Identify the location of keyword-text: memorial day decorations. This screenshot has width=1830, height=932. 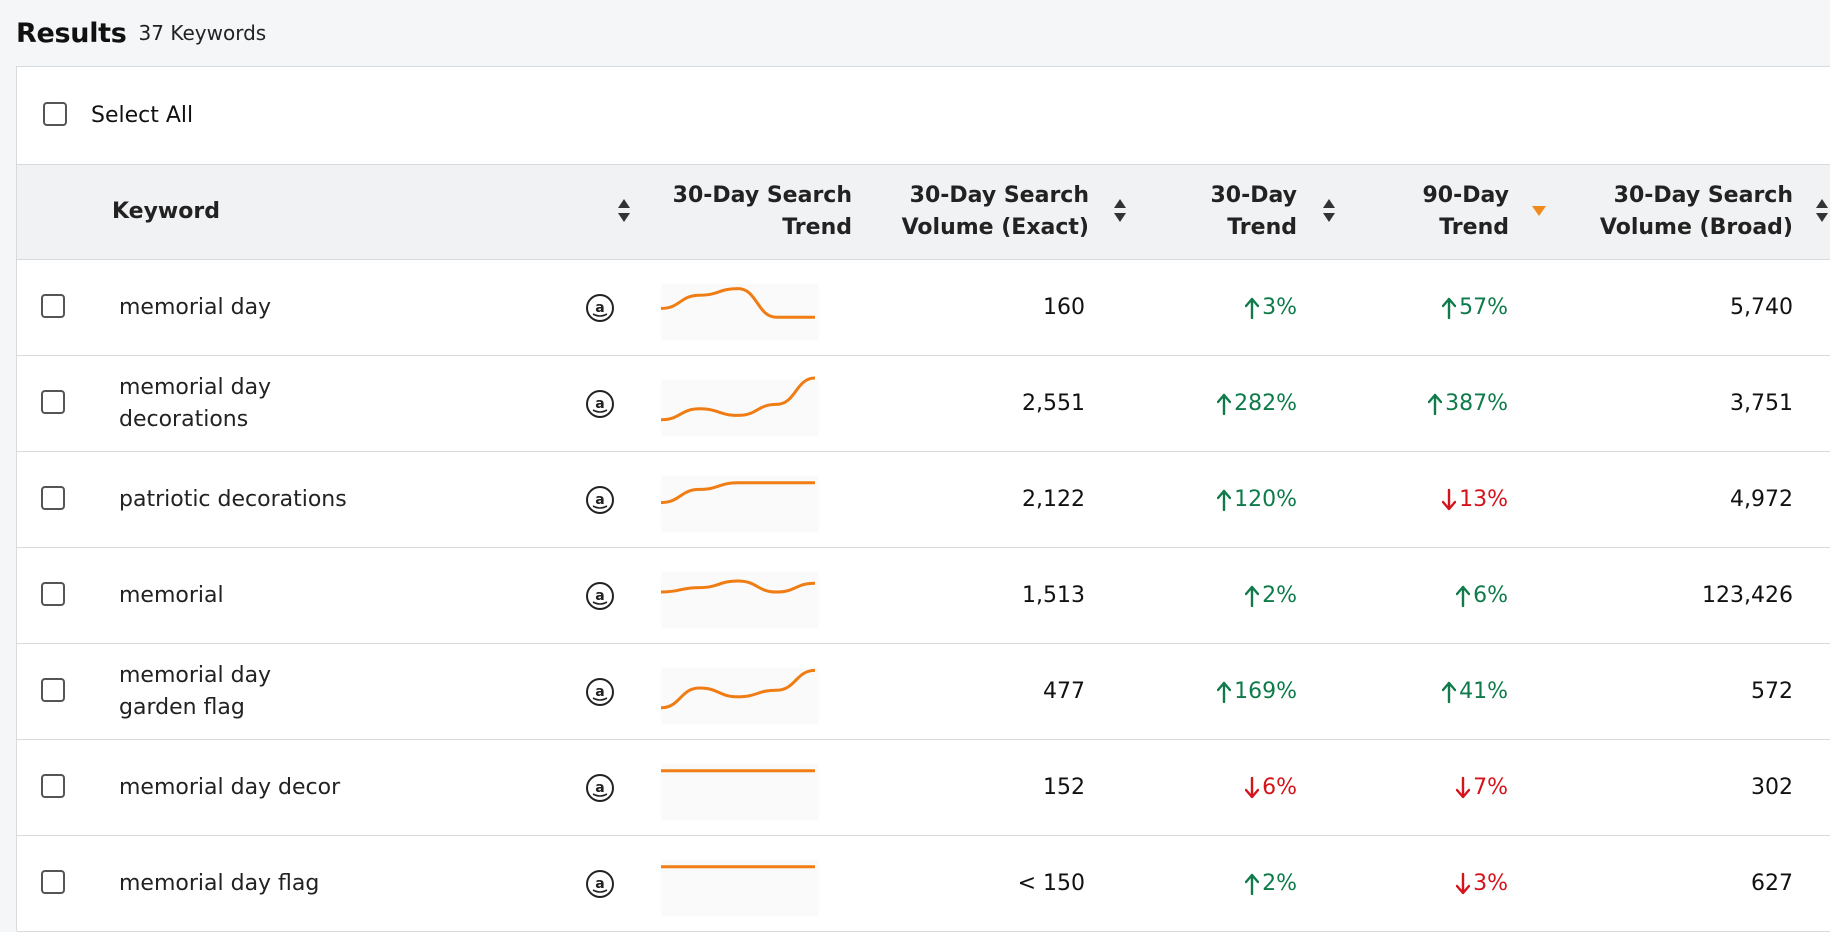
(195, 403).